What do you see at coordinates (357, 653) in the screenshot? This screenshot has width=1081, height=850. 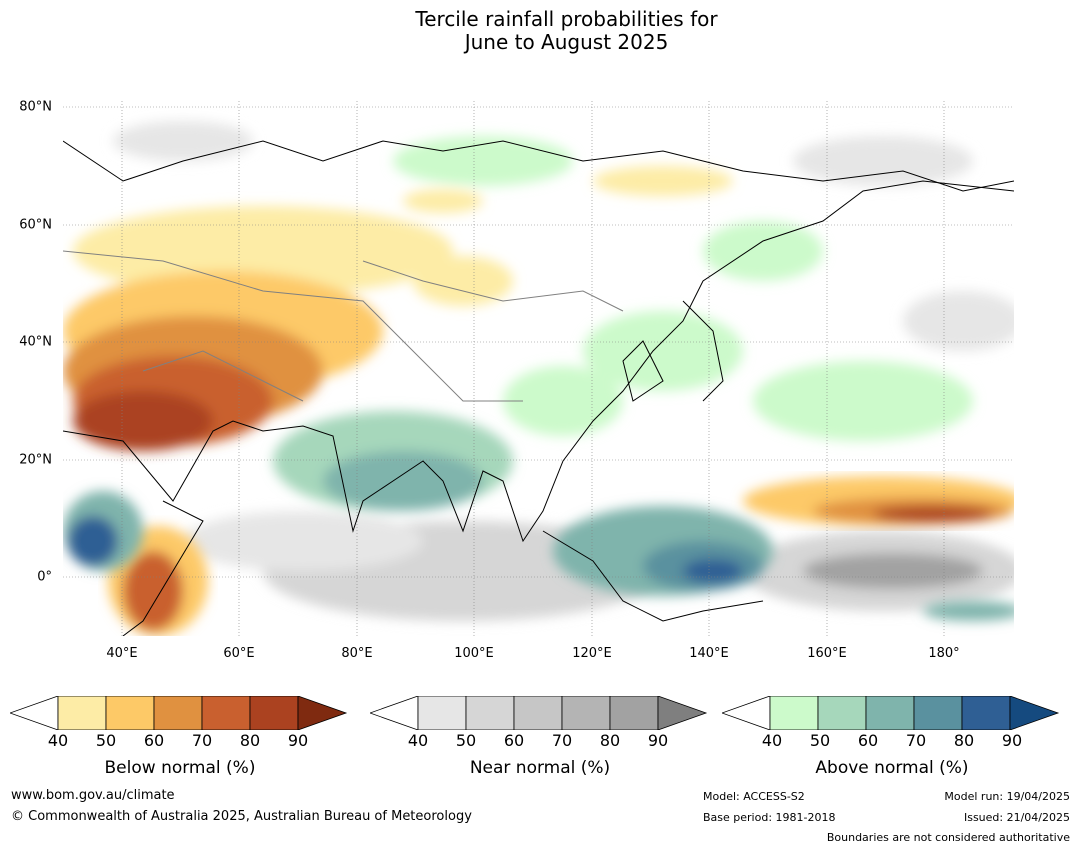 I see `lon-label-80e: 80°E` at bounding box center [357, 653].